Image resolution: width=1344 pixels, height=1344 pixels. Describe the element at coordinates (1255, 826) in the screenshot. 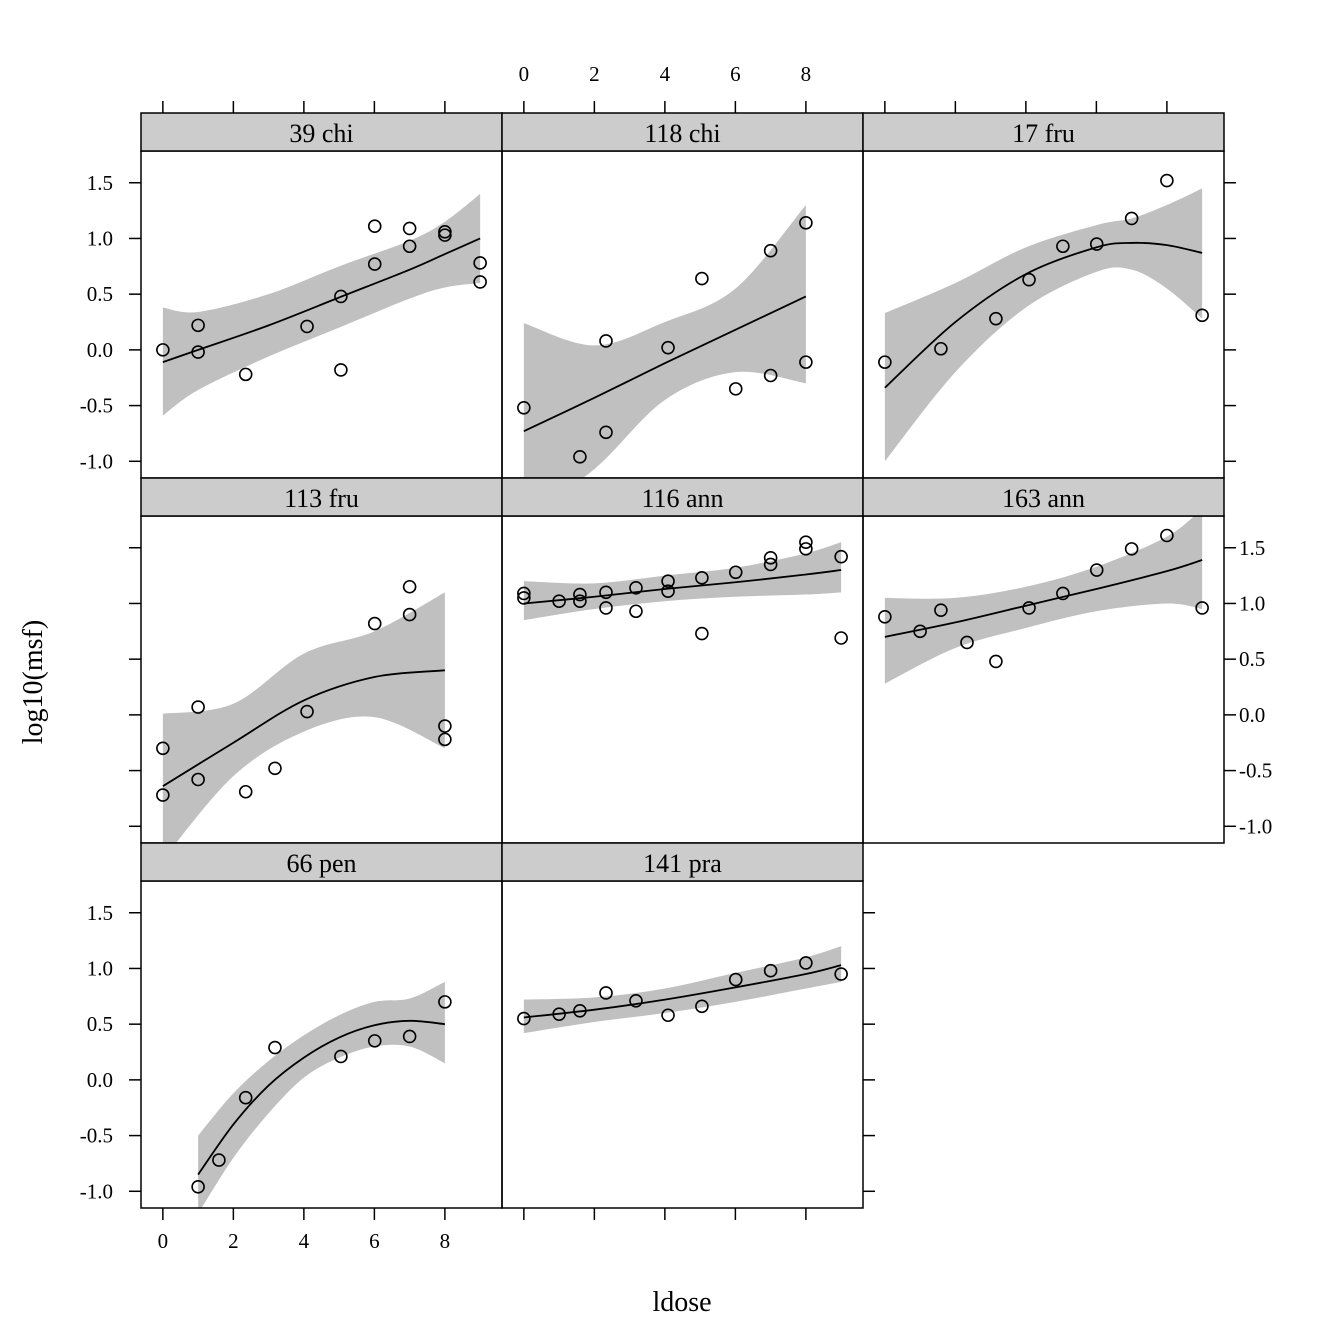

I see `y-tick-label-right: -1.0` at that location.